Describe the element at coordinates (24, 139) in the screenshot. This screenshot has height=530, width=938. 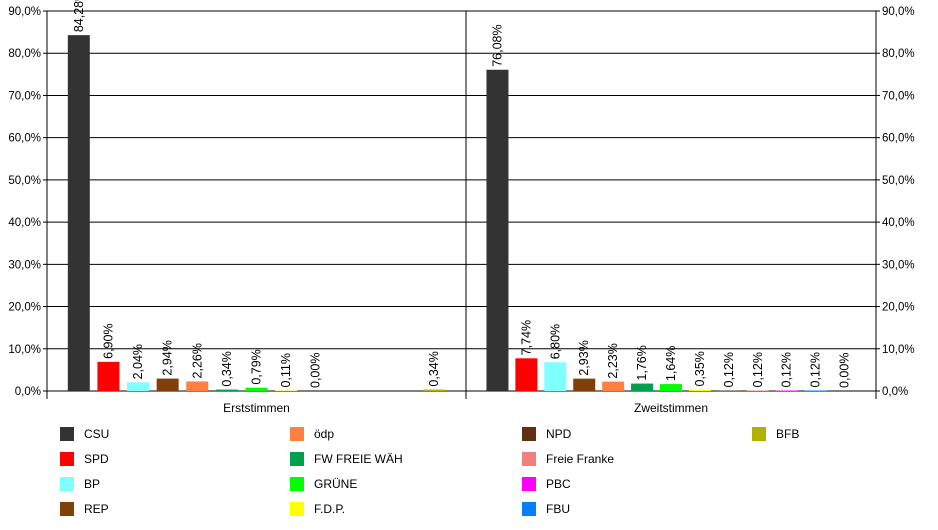
I see `y-tick-label-left: 60,0%` at that location.